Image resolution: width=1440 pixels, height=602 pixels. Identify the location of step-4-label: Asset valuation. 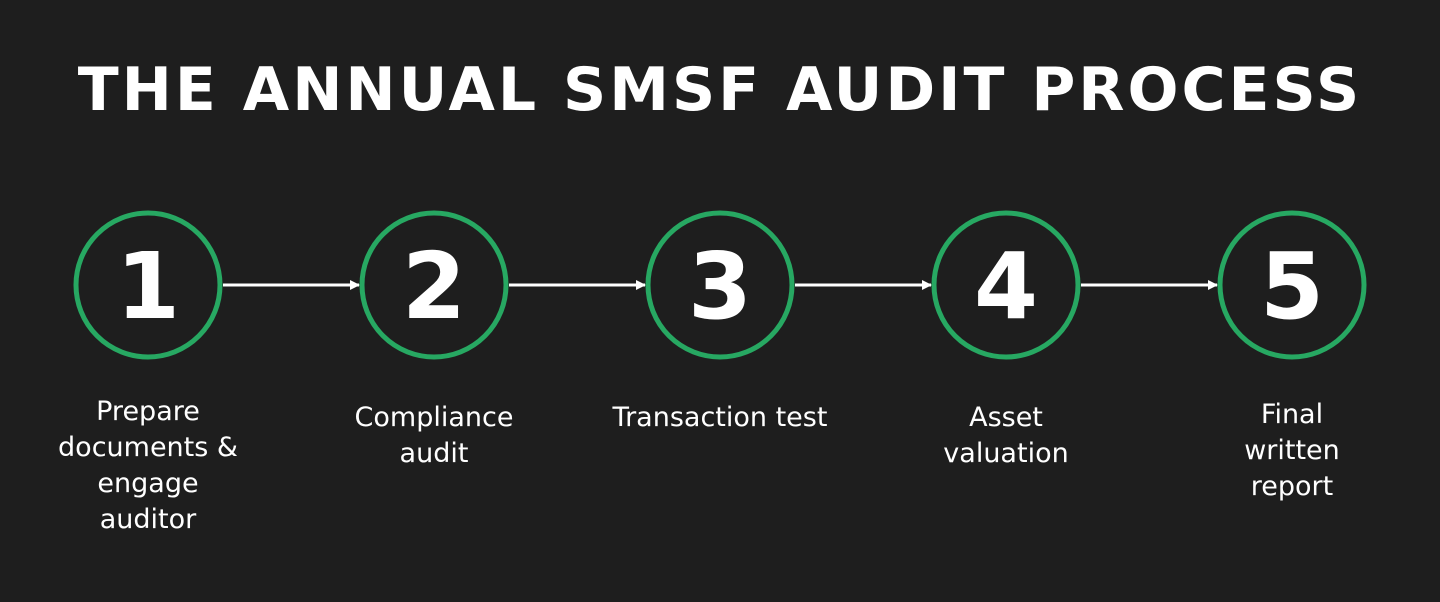
(1006, 435).